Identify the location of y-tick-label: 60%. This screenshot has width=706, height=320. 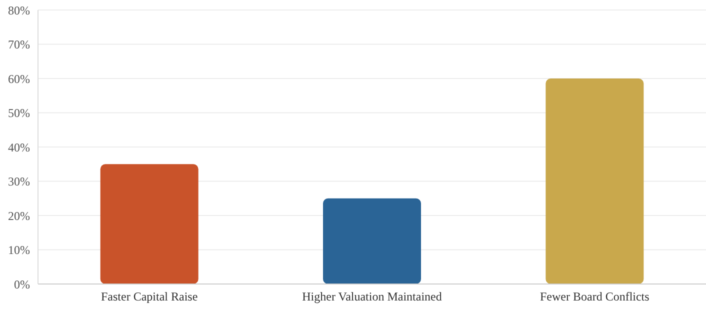
(19, 79).